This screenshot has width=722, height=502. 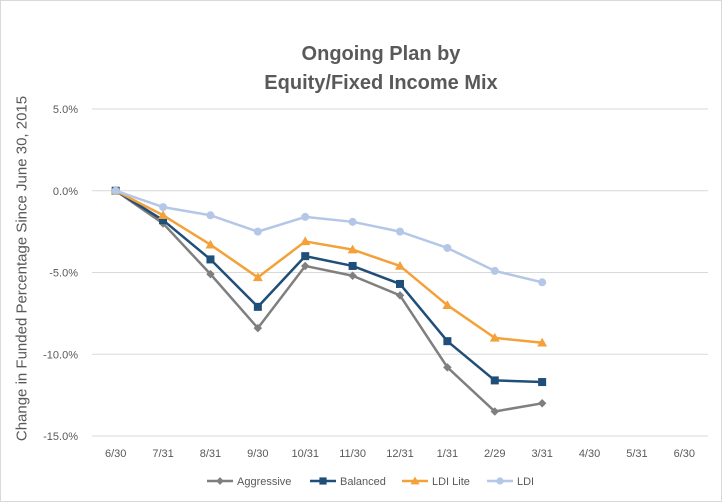 I want to click on chart-title-line-1: Ongoing Plan by, so click(x=381, y=54).